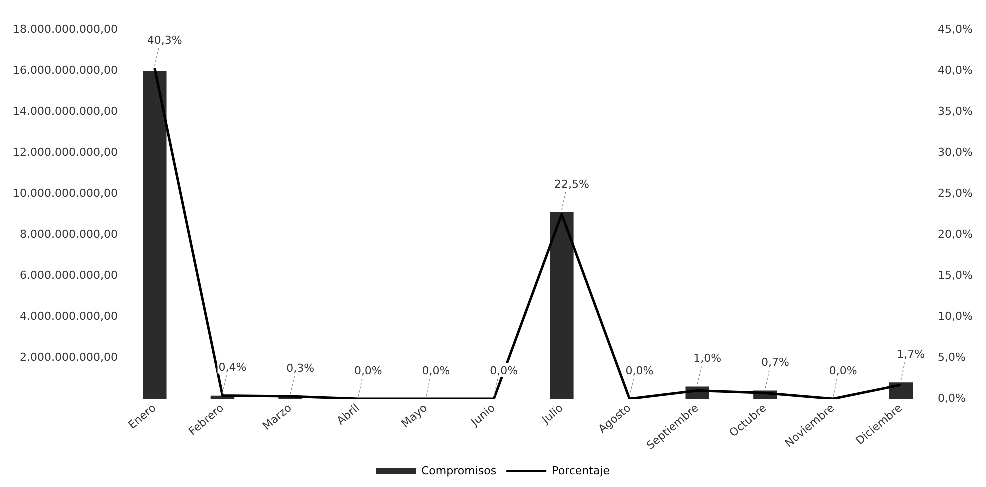 This screenshot has width=986, height=487. I want to click on y-tick-label: 12.000.000.000,00, so click(65, 152).